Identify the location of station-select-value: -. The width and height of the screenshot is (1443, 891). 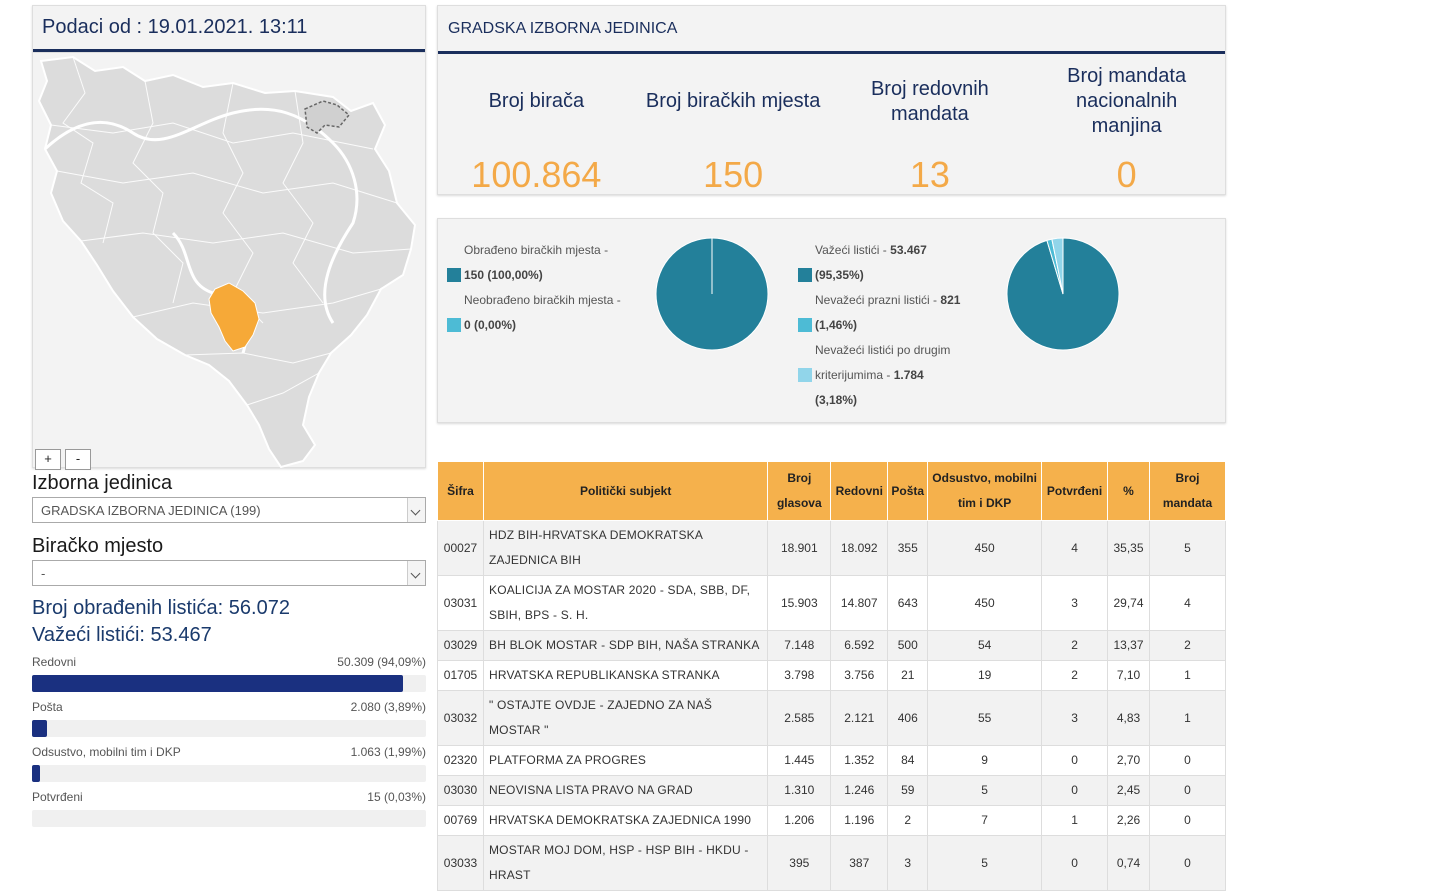
(43, 573).